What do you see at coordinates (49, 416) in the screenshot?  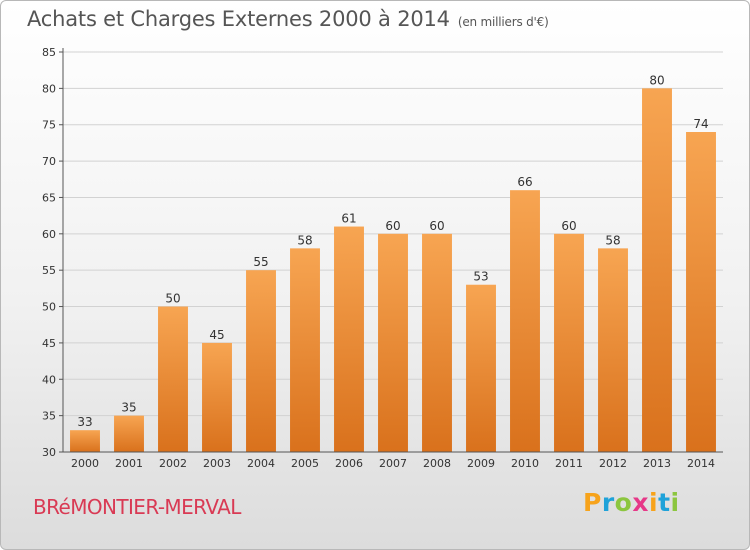 I see `y-tick-label: 35` at bounding box center [49, 416].